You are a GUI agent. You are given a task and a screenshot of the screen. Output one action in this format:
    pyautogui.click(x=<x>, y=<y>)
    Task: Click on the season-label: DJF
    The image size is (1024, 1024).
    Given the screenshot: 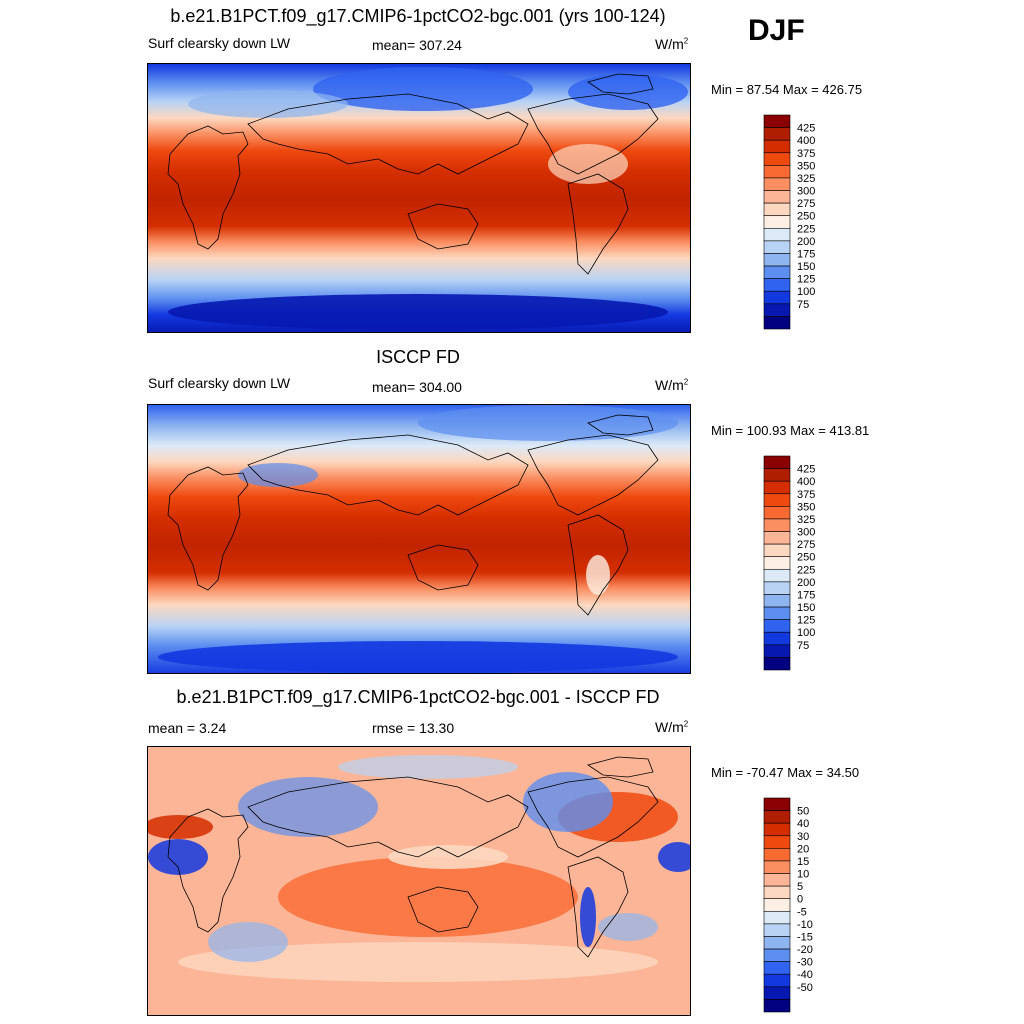 What is the action you would take?
    pyautogui.click(x=776, y=30)
    